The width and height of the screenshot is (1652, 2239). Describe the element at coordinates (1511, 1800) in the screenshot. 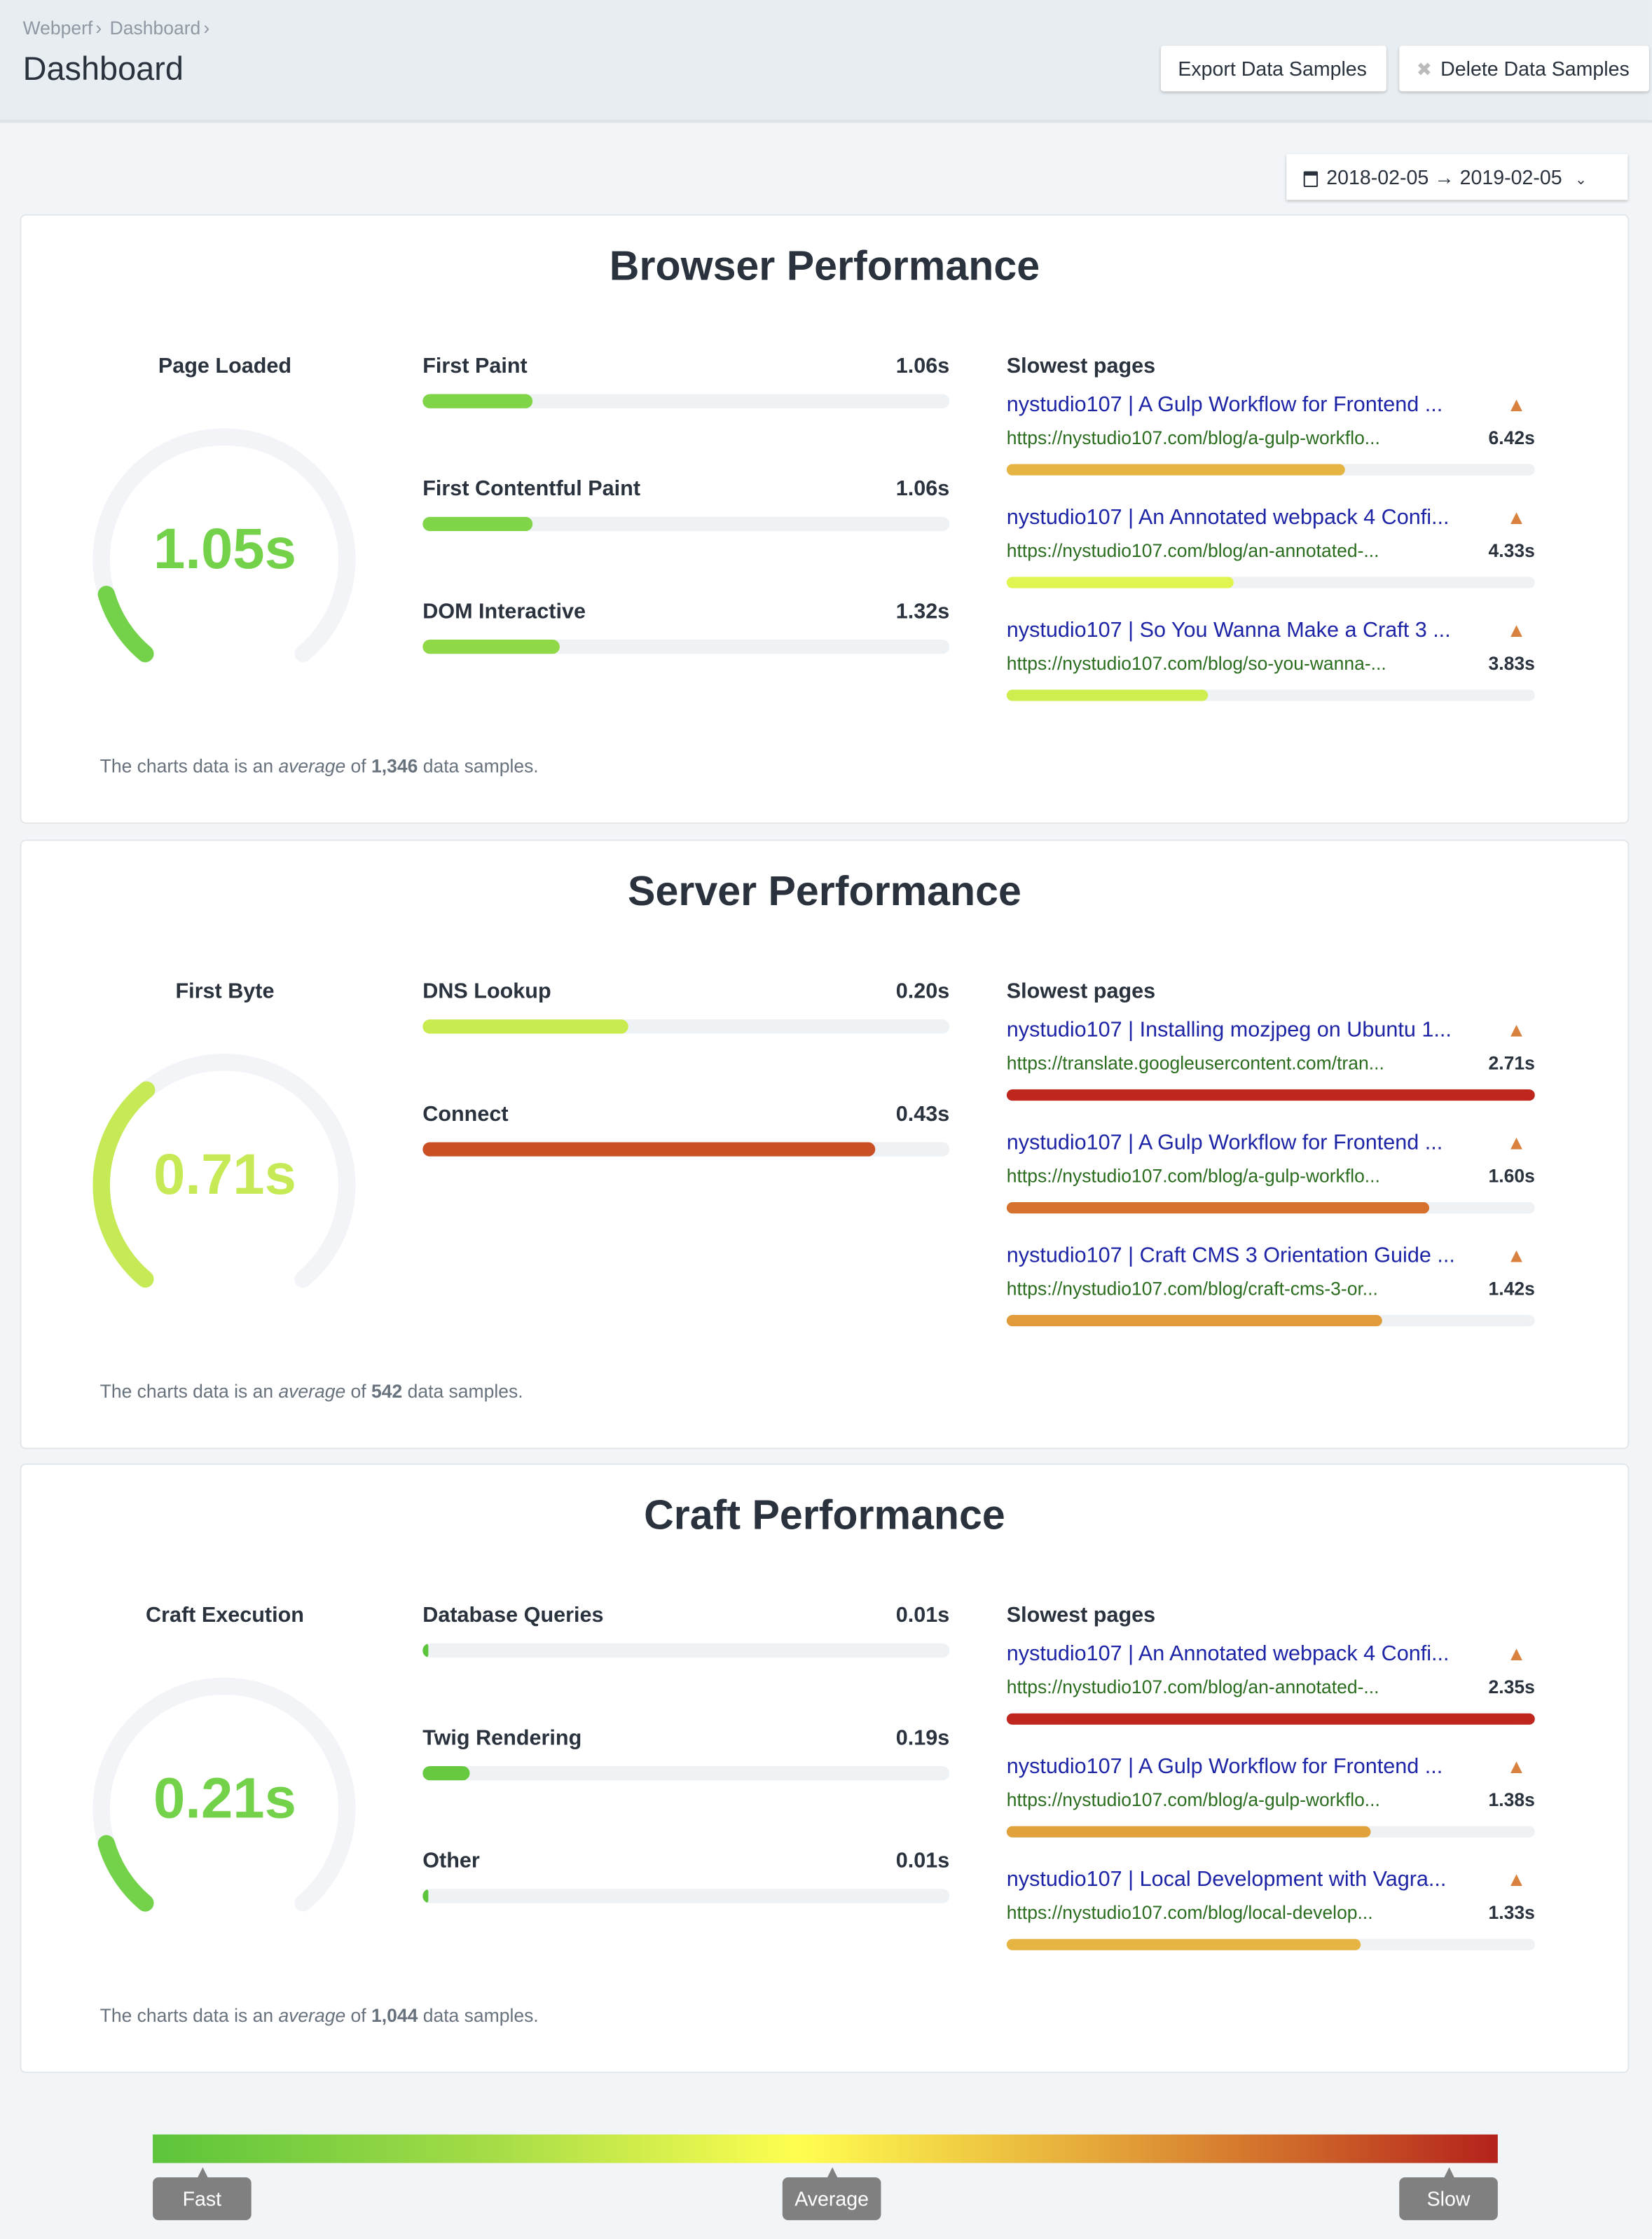

I see `slow-page-time: 1.38s` at that location.